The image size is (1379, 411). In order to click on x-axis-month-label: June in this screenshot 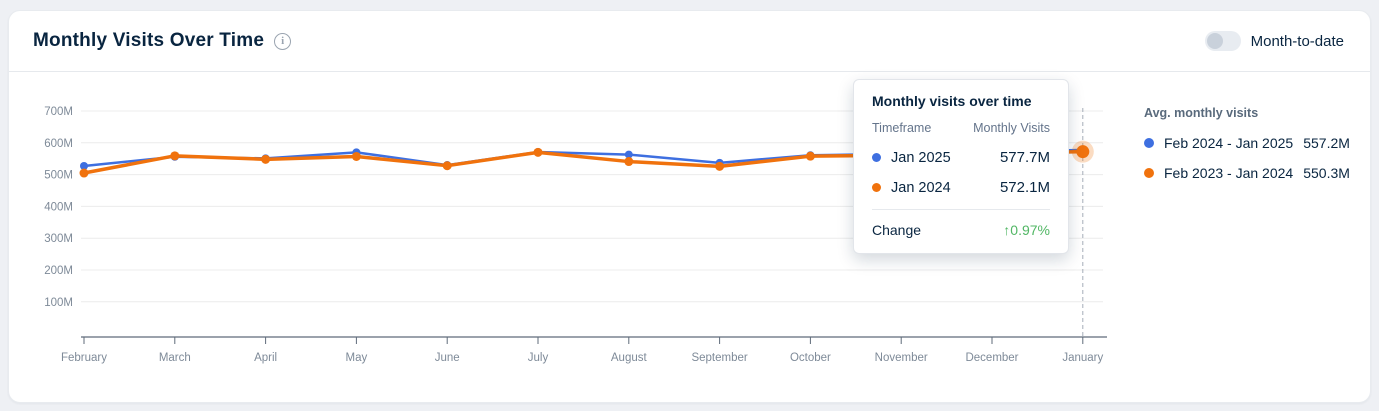, I will do `click(447, 358)`.